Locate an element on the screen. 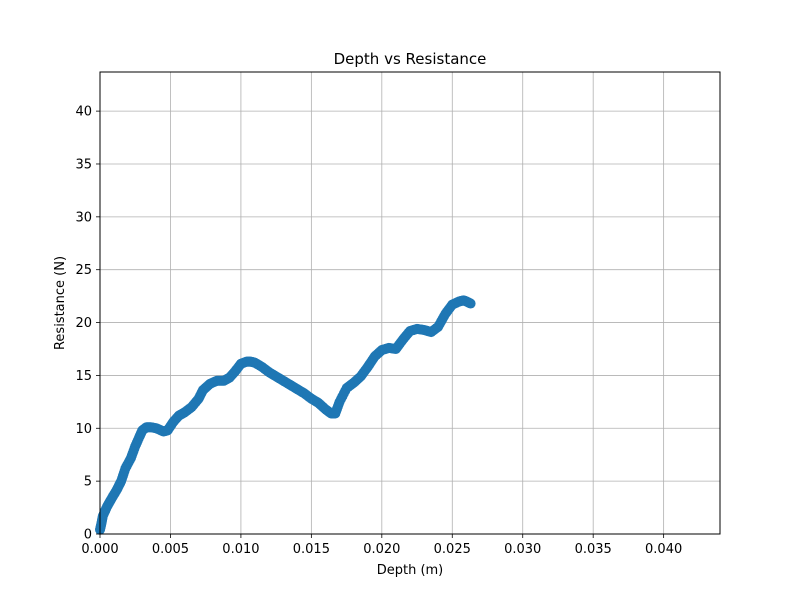  y-tick-label: 15 is located at coordinates (83, 376).